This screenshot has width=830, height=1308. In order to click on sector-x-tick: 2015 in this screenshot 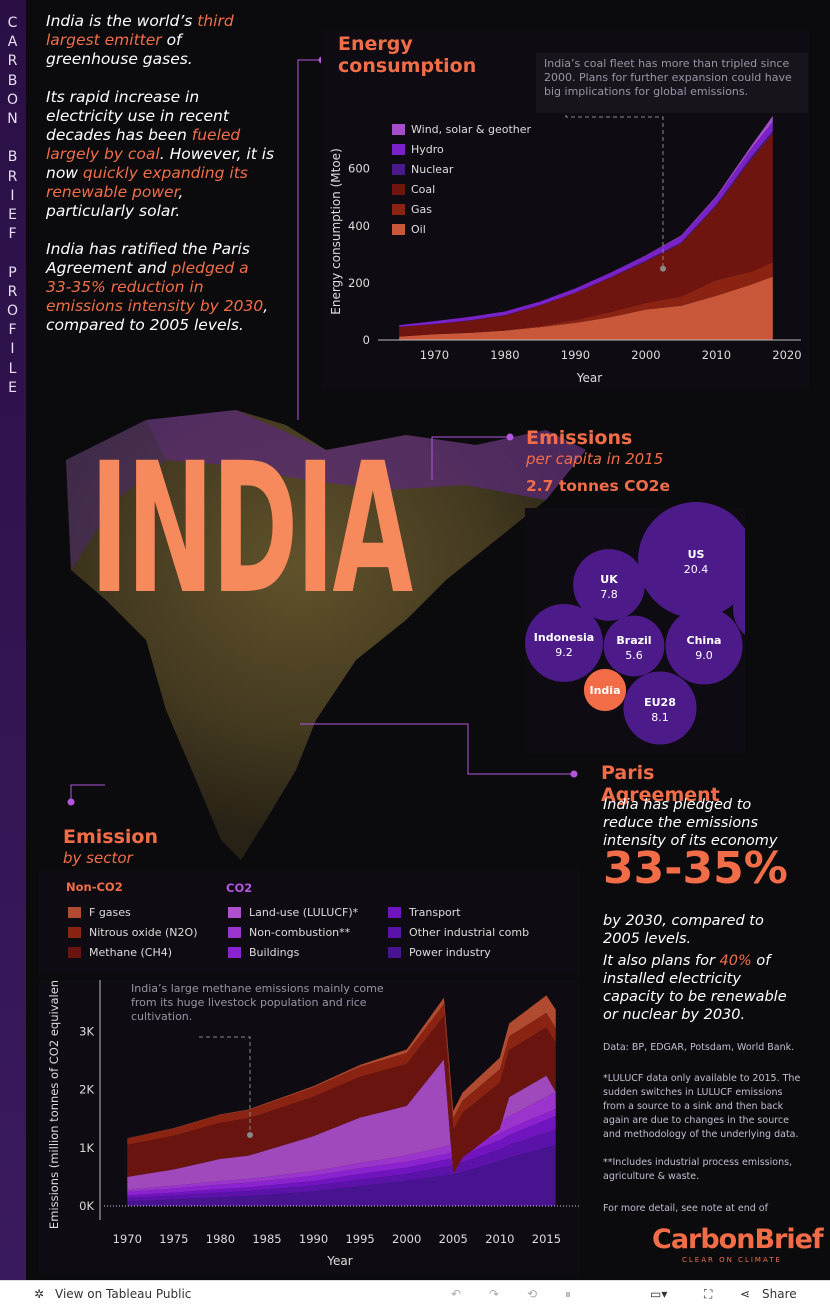, I will do `click(546, 1239)`.